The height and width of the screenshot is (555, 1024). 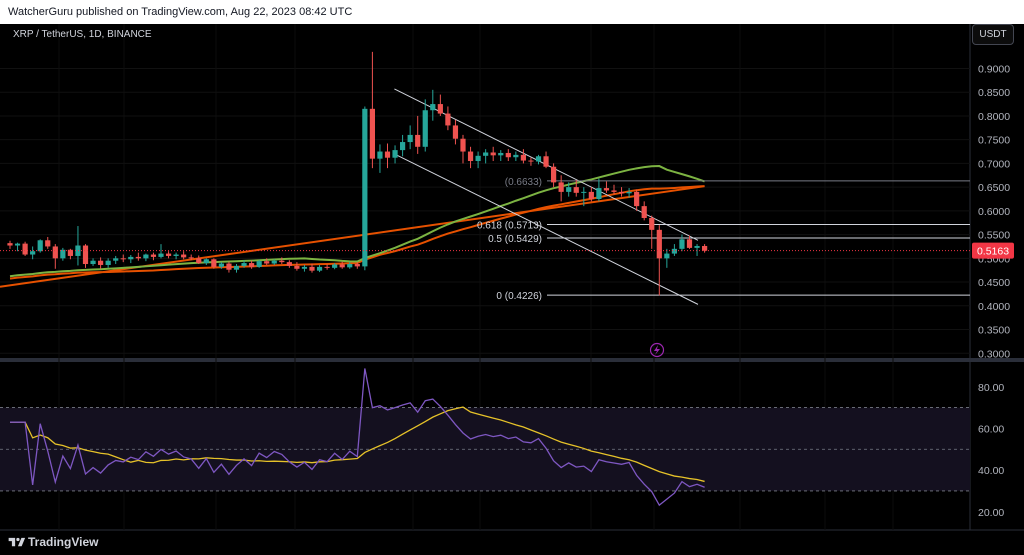 I want to click on price-tick-label: 0.4000, so click(x=994, y=307).